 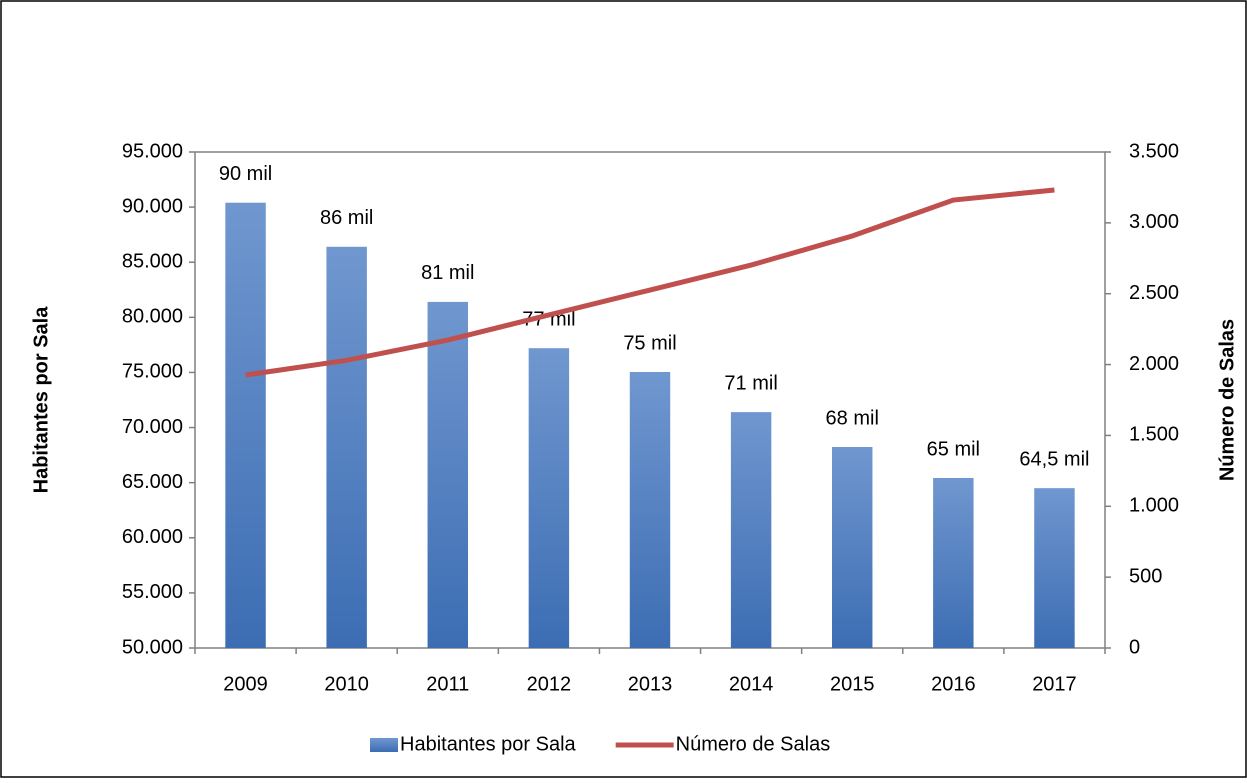 I want to click on x-tick-label: 2013, so click(x=650, y=684).